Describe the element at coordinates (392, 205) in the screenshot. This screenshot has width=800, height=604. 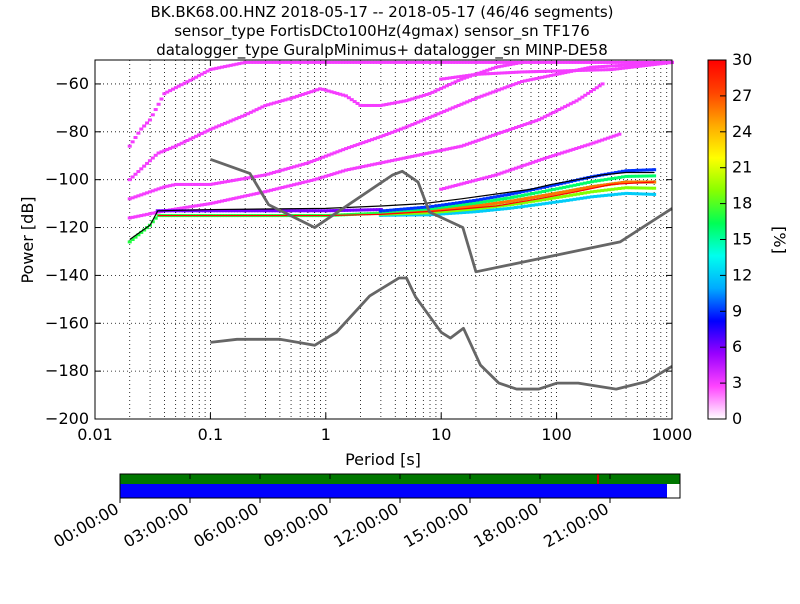
I see `curve-mean` at that location.